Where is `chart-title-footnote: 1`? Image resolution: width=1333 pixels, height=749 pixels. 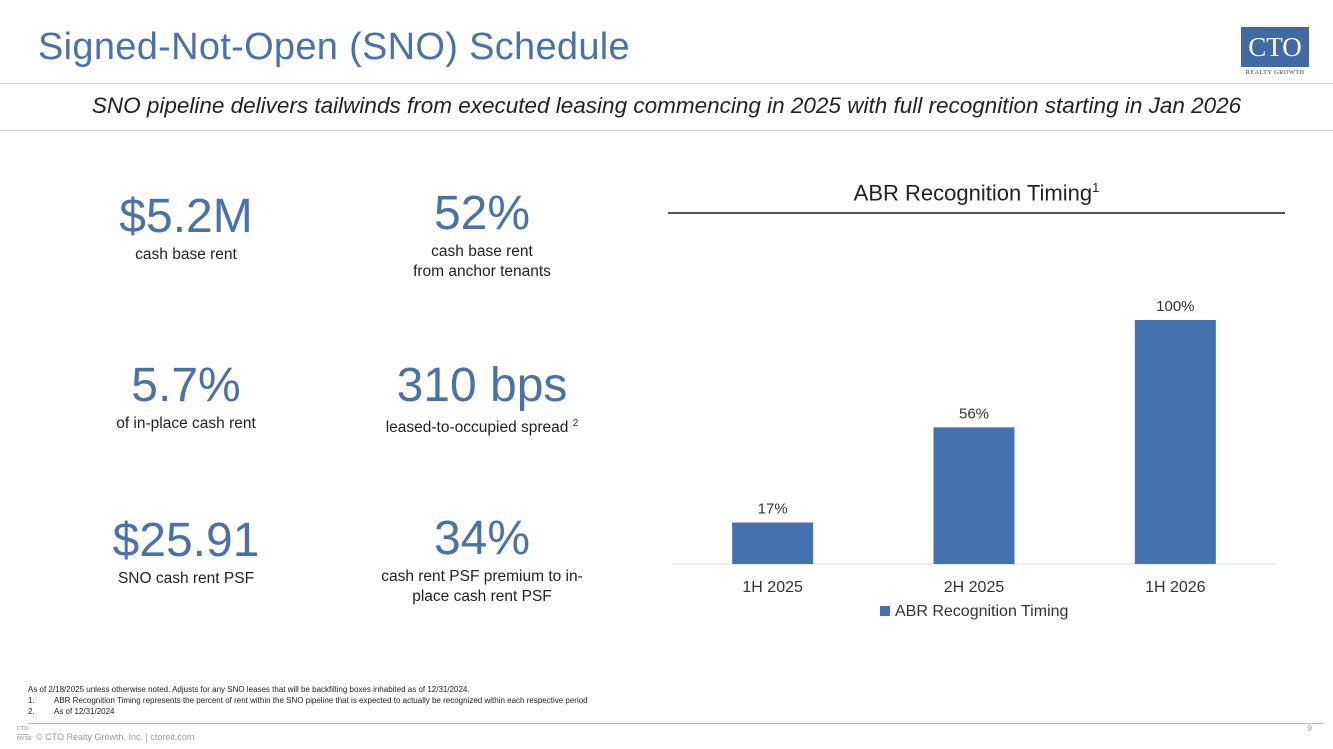
chart-title-footnote: 1 is located at coordinates (1096, 187).